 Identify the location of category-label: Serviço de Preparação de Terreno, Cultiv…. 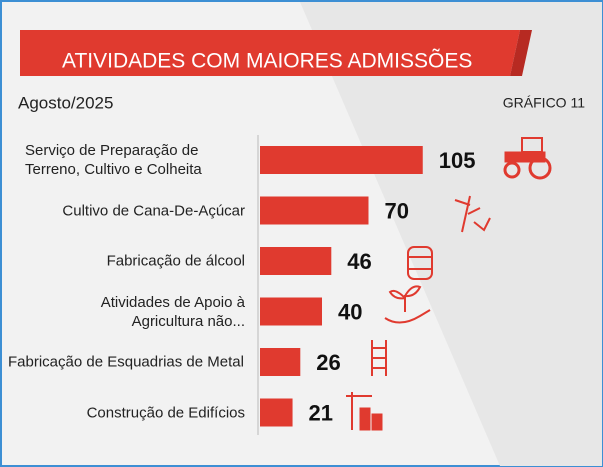
(113, 160).